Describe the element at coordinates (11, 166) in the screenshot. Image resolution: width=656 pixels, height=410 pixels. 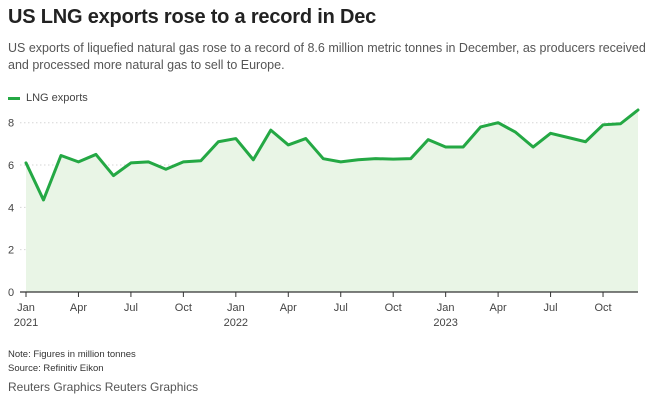
I see `y-tick-label: 6` at that location.